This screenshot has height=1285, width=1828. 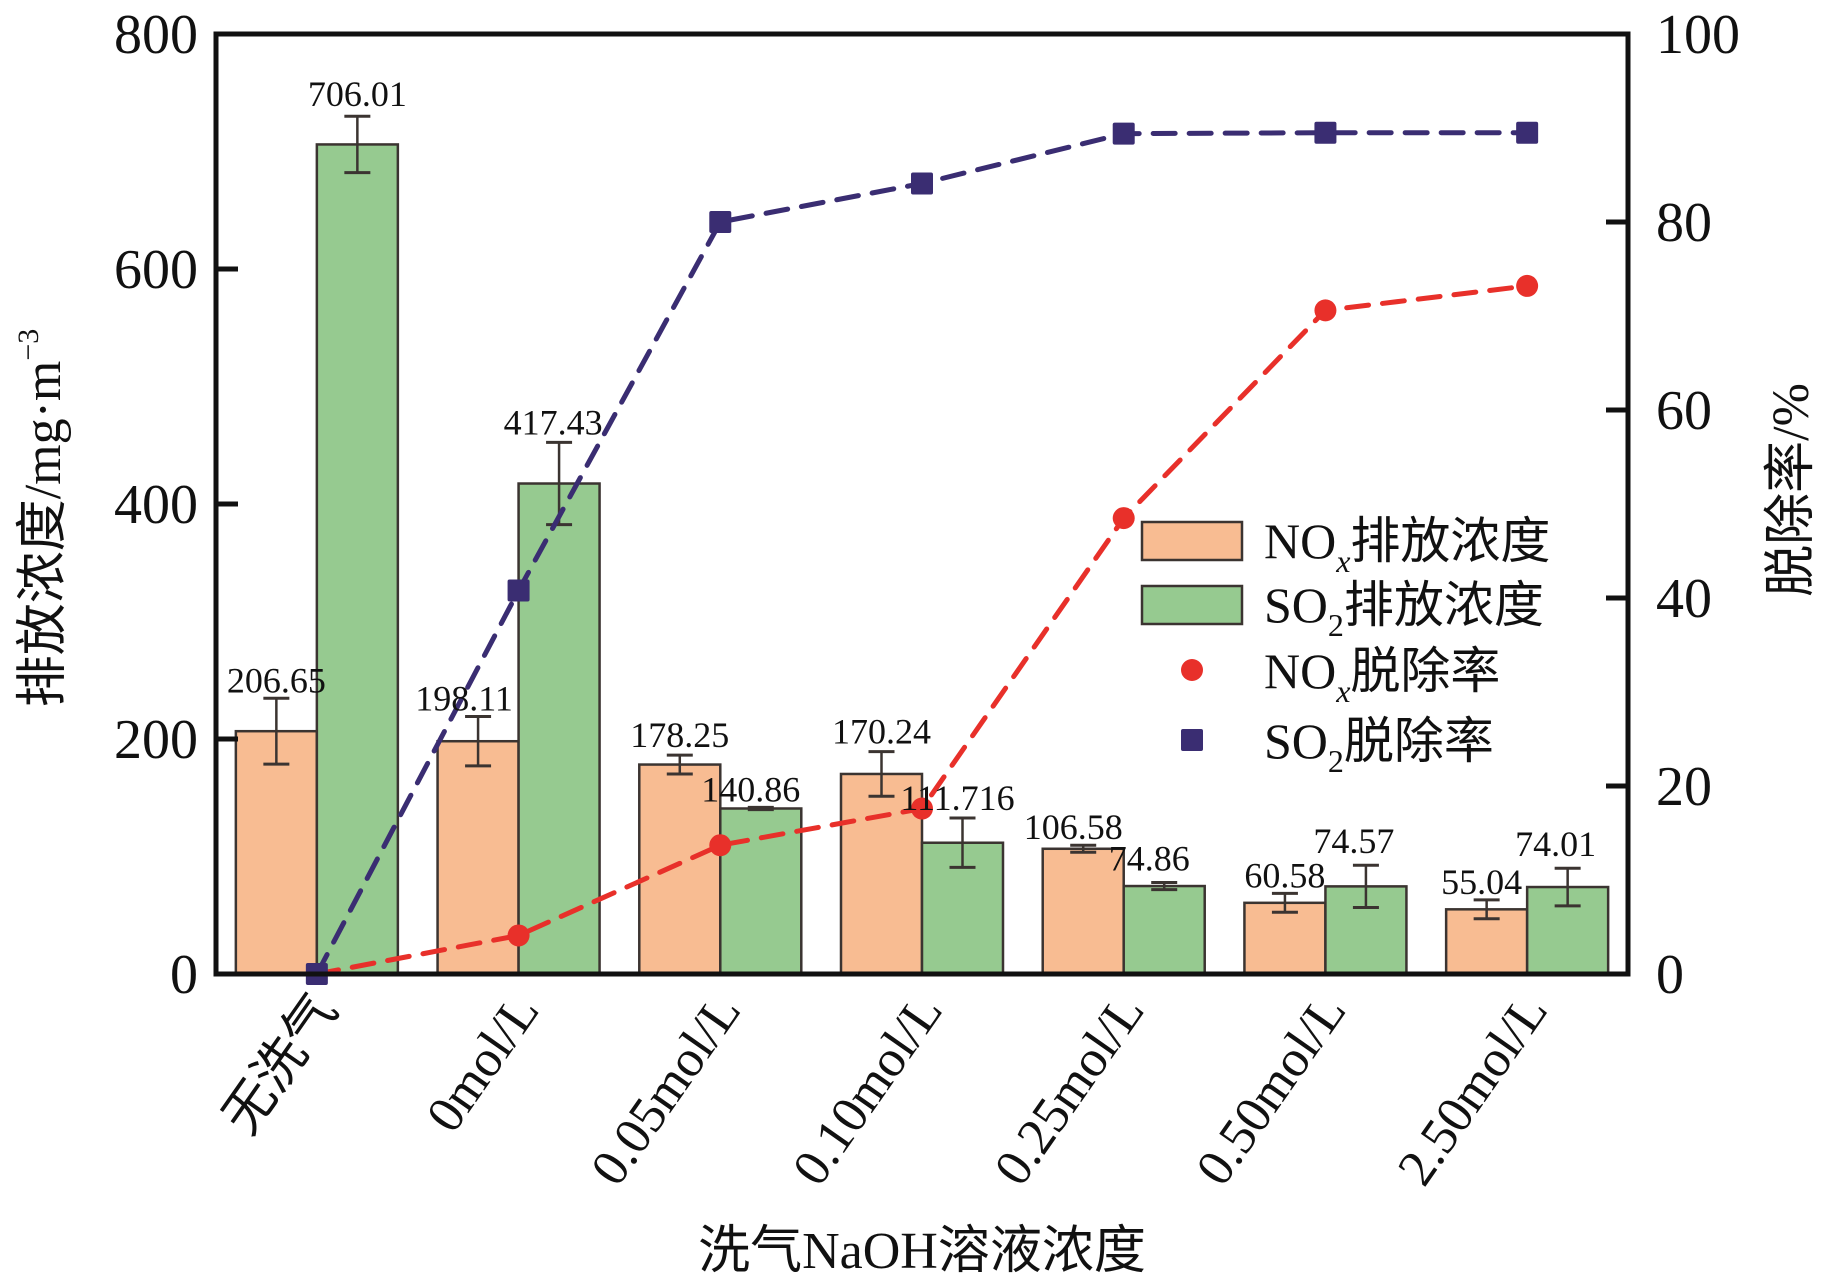 What do you see at coordinates (357, 94) in the screenshot?
I see `bar-value-label: 706.01` at bounding box center [357, 94].